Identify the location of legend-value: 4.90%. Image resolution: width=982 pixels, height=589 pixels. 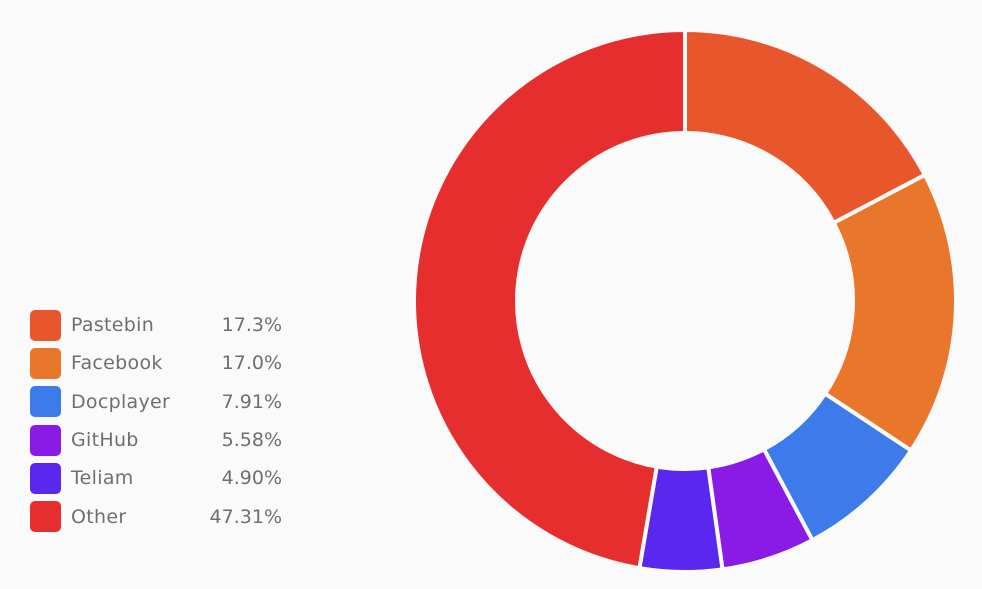
(251, 478).